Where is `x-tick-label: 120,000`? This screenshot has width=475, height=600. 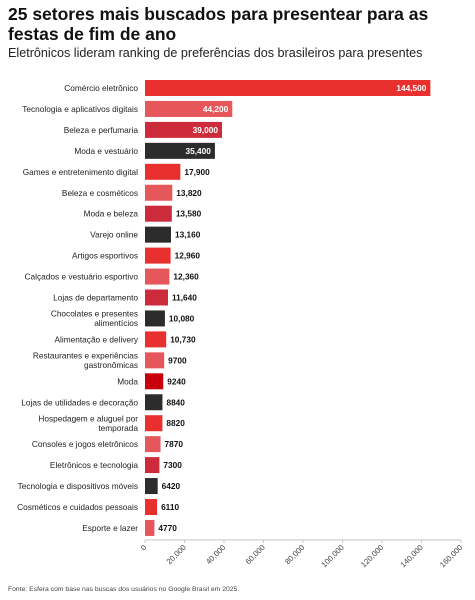
x-tick-label: 120,000 is located at coordinates (372, 556).